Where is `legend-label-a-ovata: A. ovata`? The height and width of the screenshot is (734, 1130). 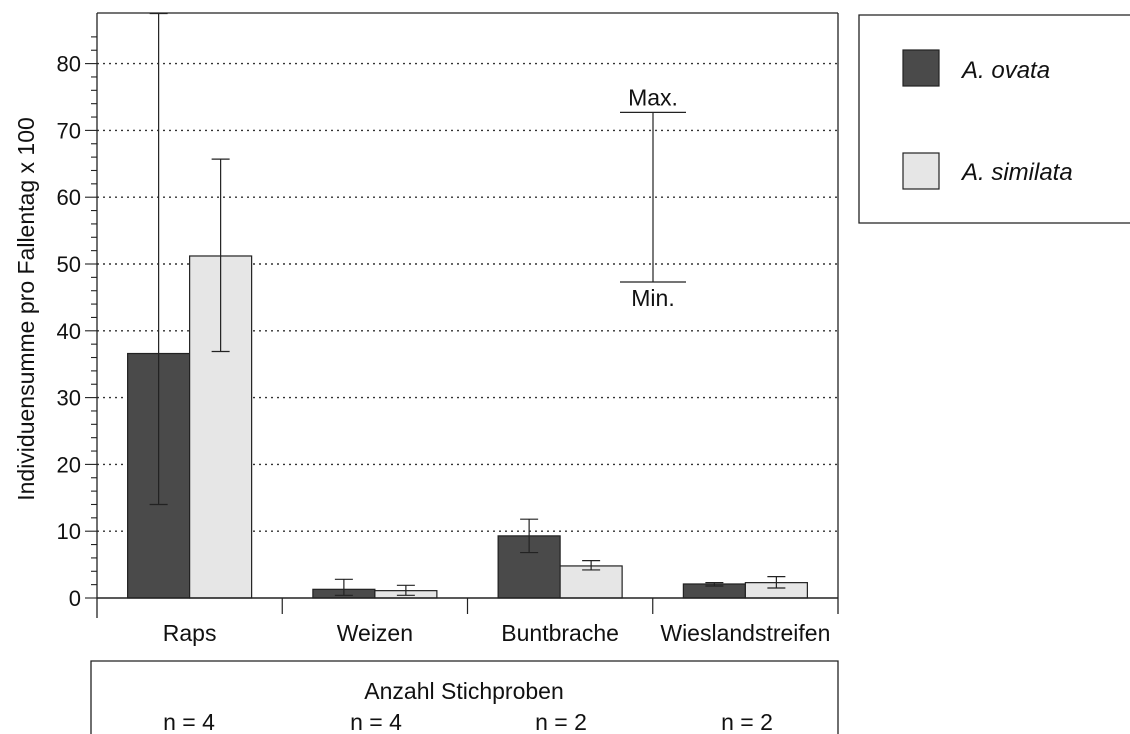 legend-label-a-ovata: A. ovata is located at coordinates (1005, 70).